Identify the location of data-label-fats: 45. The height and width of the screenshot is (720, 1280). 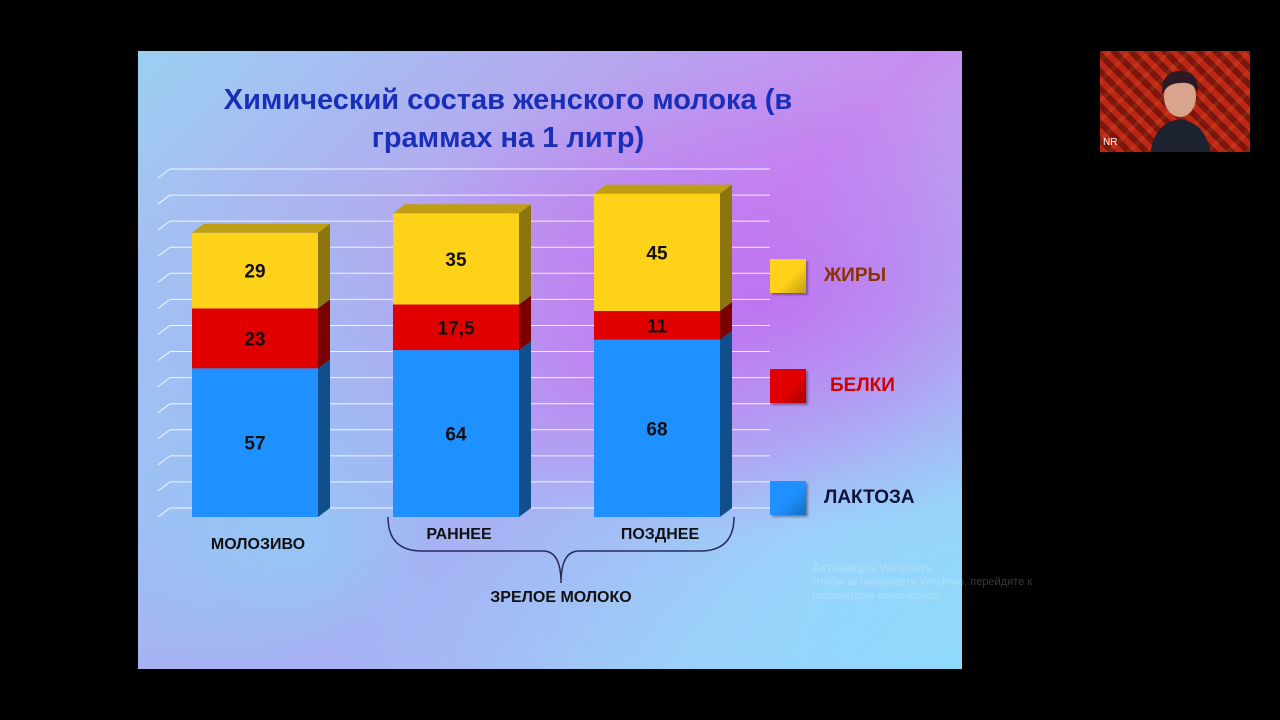
(657, 253).